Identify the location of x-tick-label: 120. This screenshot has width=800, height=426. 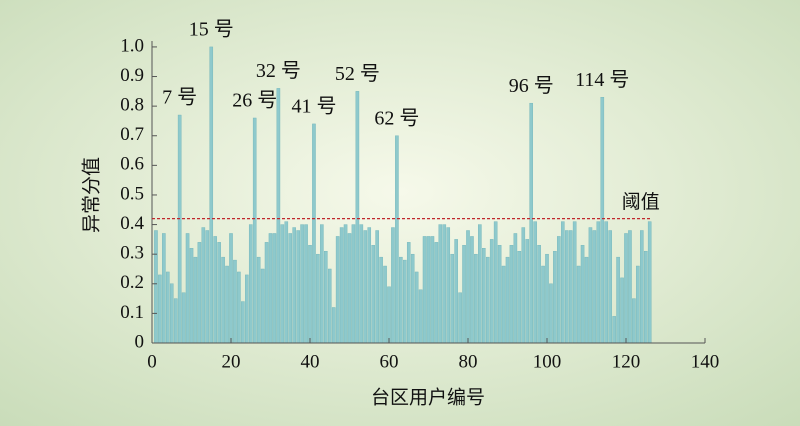
(626, 361).